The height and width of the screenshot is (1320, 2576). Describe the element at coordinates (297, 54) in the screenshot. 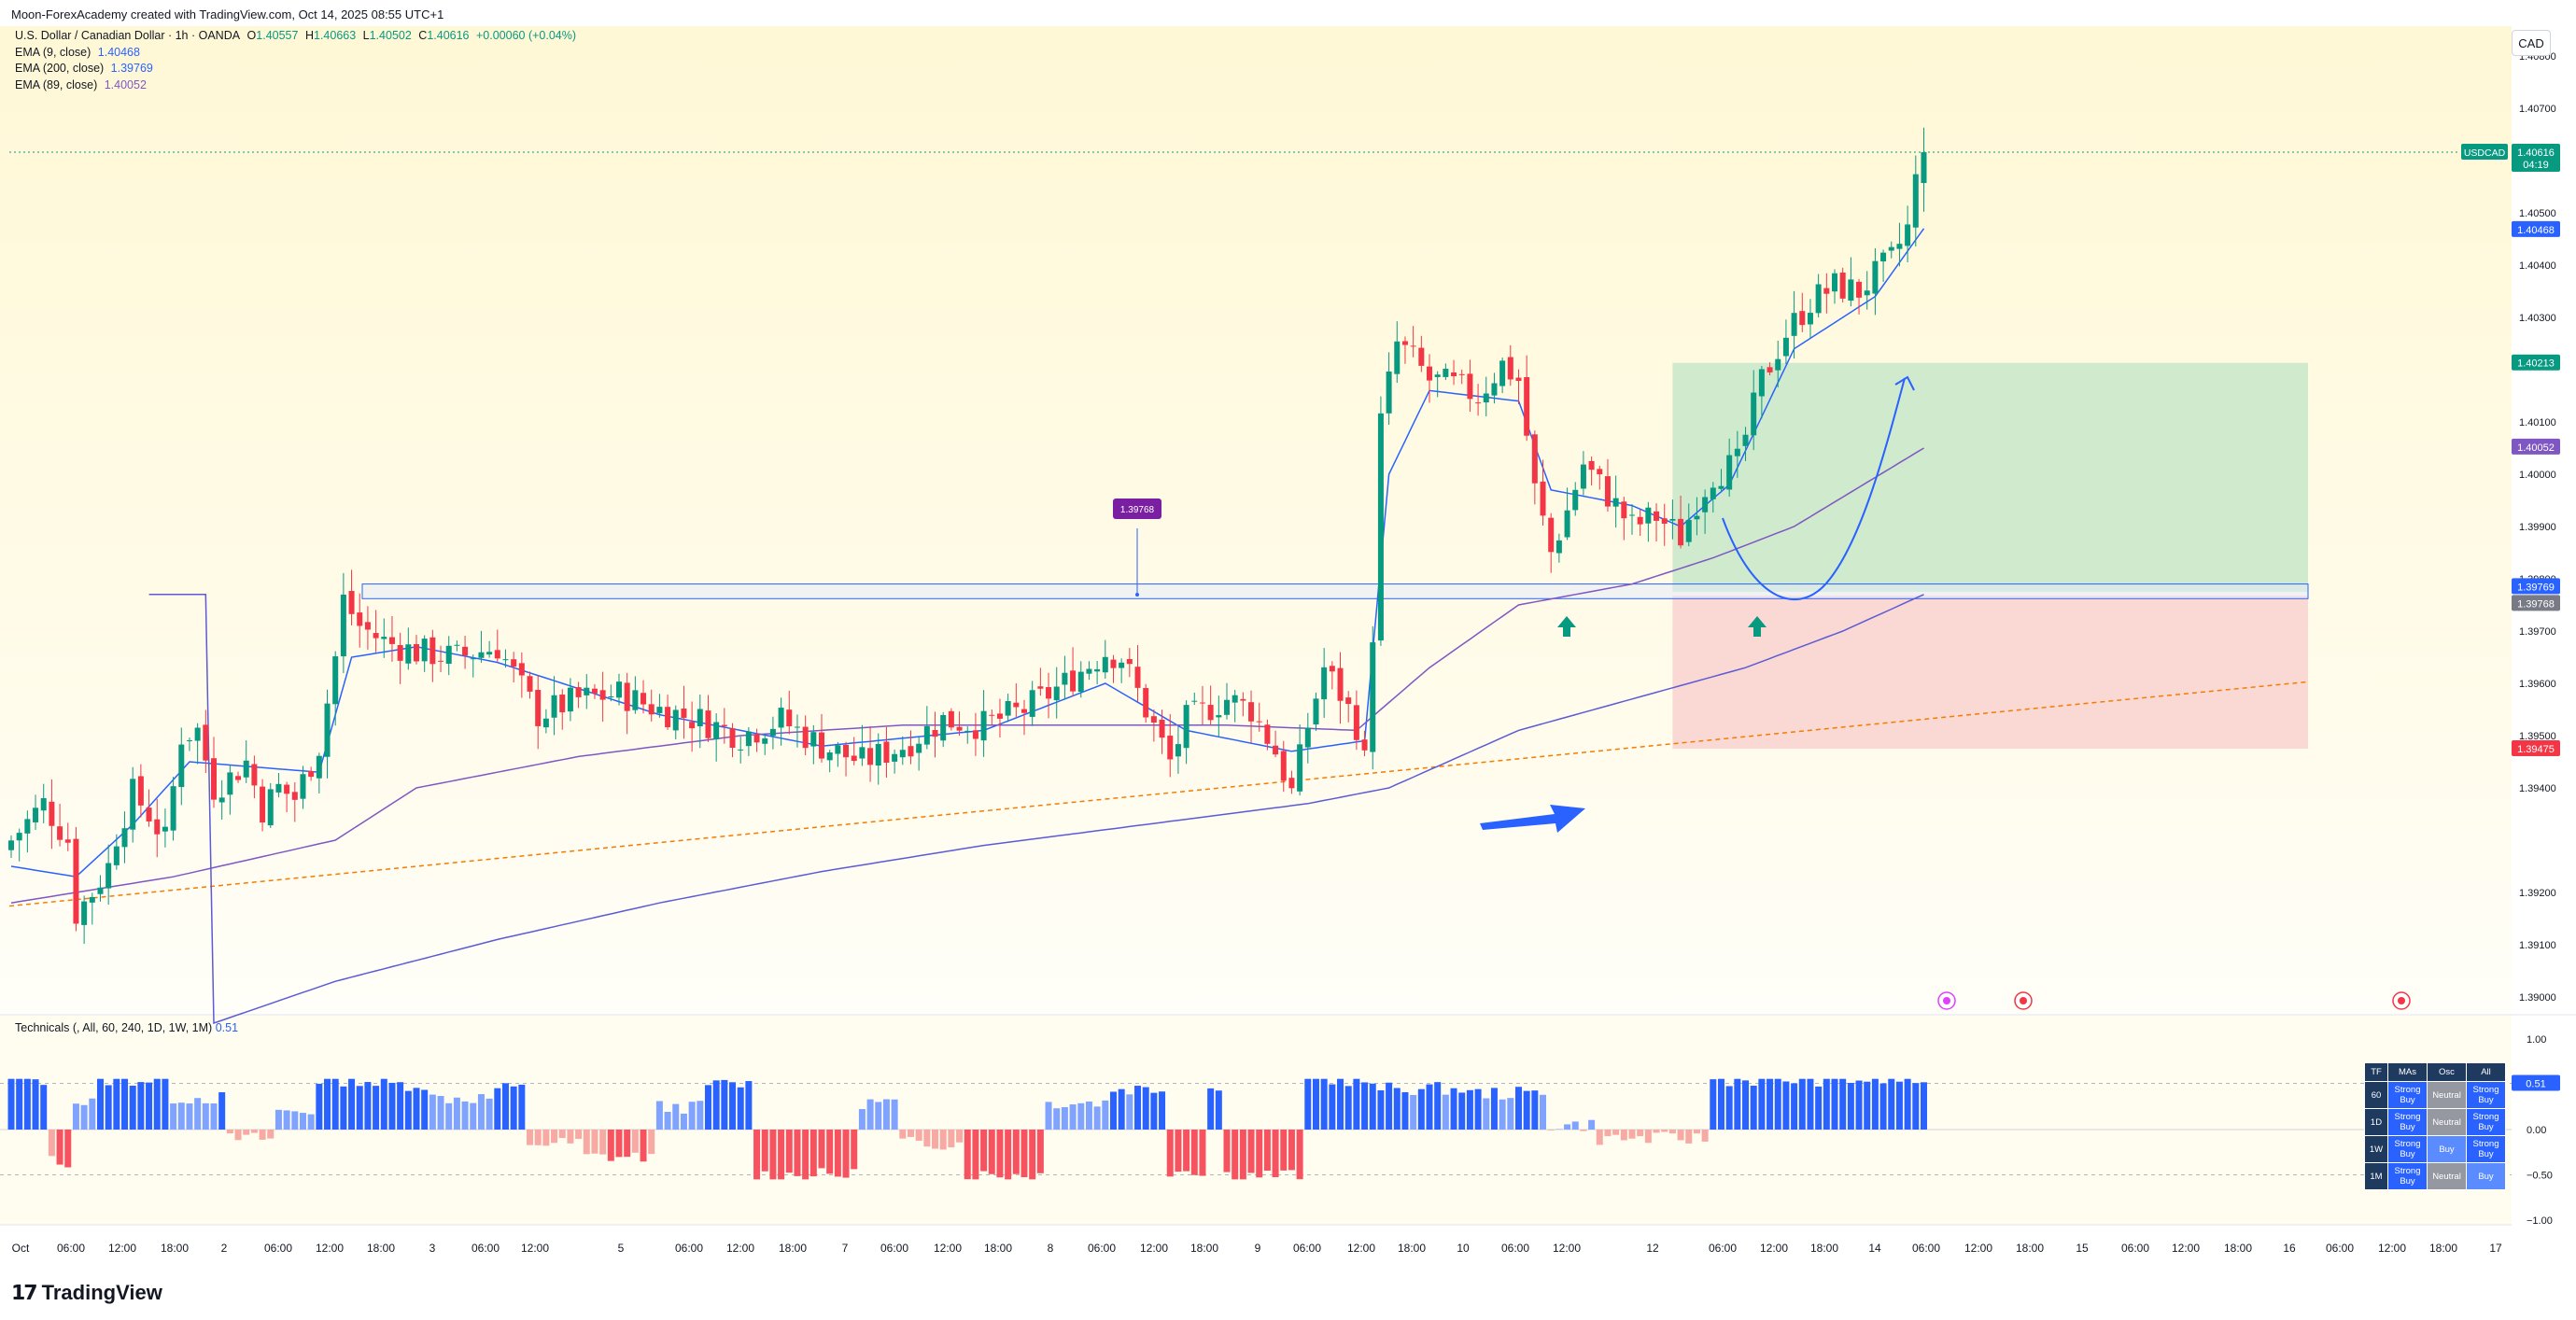

I see `ema9-legend-row: EMA (9, close) 1.40468` at that location.